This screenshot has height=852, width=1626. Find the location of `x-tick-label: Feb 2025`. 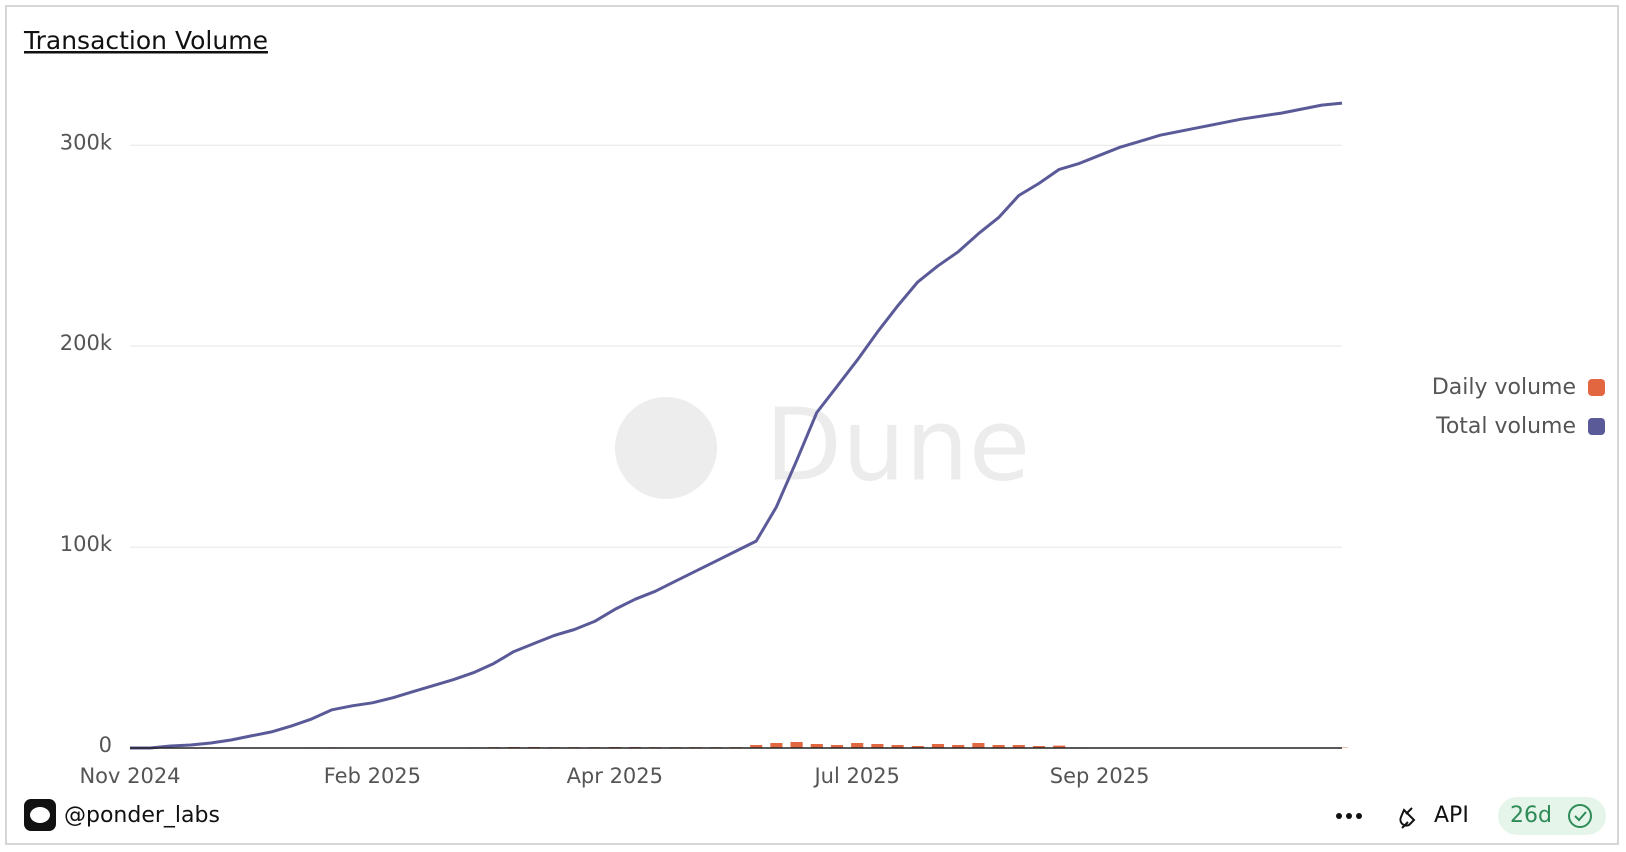

x-tick-label: Feb 2025 is located at coordinates (372, 776).